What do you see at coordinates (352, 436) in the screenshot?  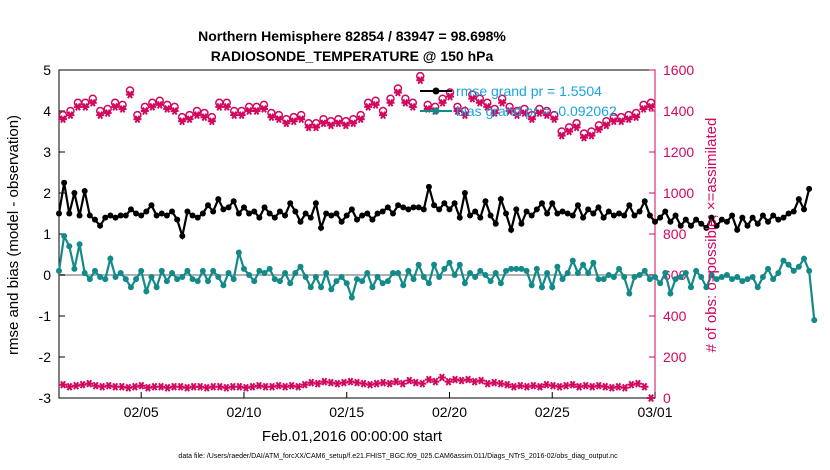 I see `x-axis-label: Feb.01,2016 00:00:00 start` at bounding box center [352, 436].